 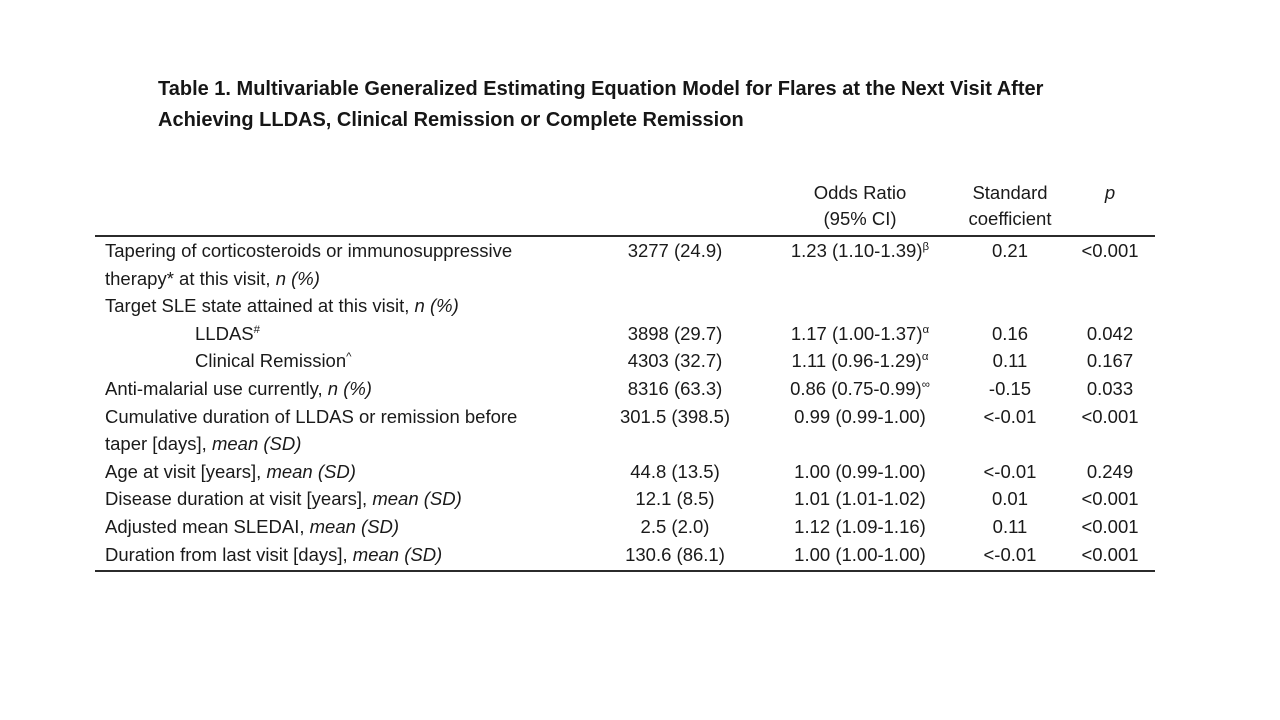 I want to click on odds-ratio-value: 1.23 (1.10-1.39), so click(x=856, y=250).